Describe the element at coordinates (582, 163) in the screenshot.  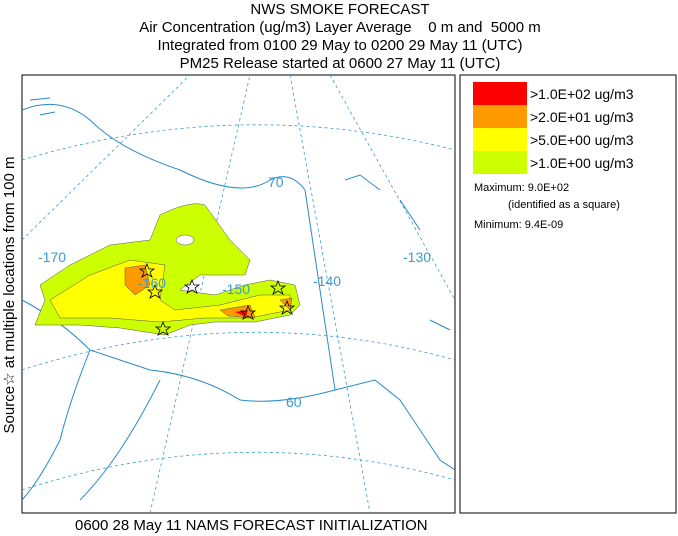
I see `legend-label: >1.0E+00 ug/m3` at that location.